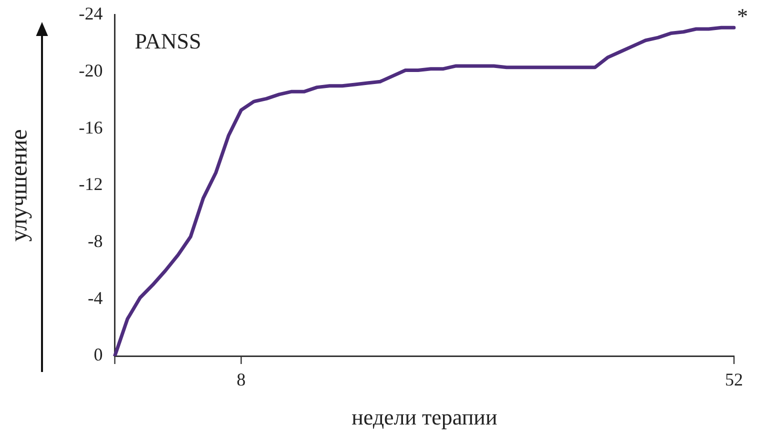  Describe the element at coordinates (742, 15) in the screenshot. I see `annotation: *` at that location.